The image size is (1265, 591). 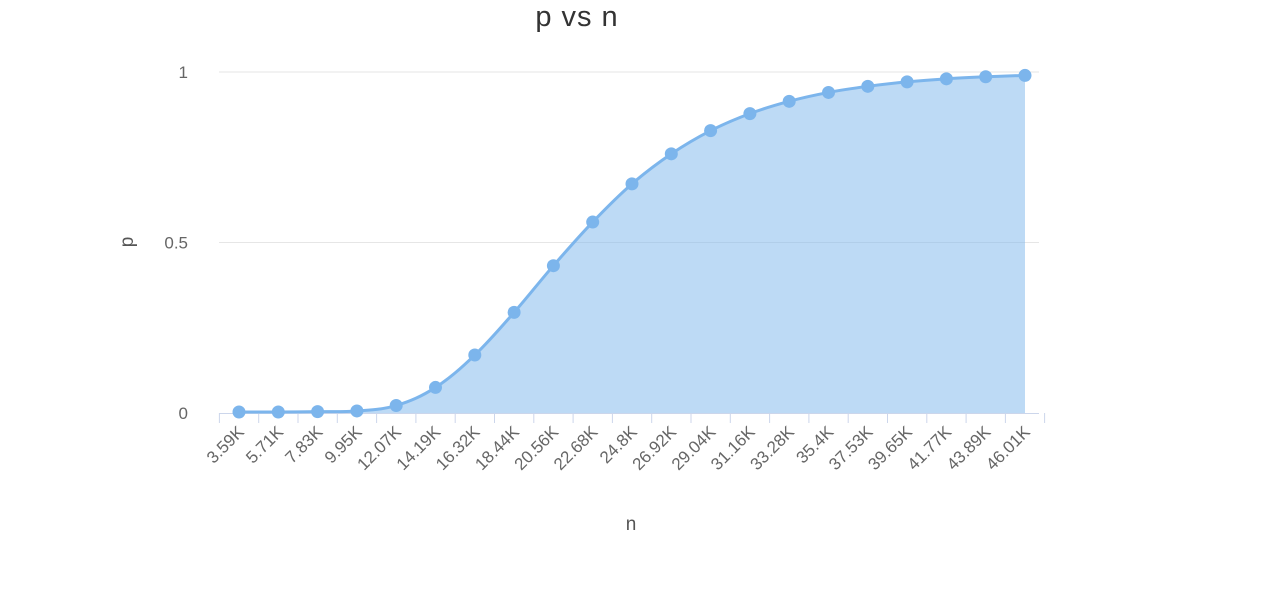 I want to click on y-tick-label: 1, so click(x=183, y=72).